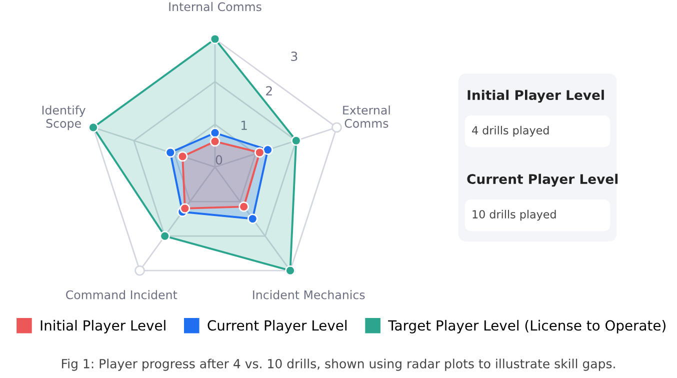 Image resolution: width=677 pixels, height=378 pixels. What do you see at coordinates (536, 96) in the screenshot?
I see `text: Initial Player Level` at bounding box center [536, 96].